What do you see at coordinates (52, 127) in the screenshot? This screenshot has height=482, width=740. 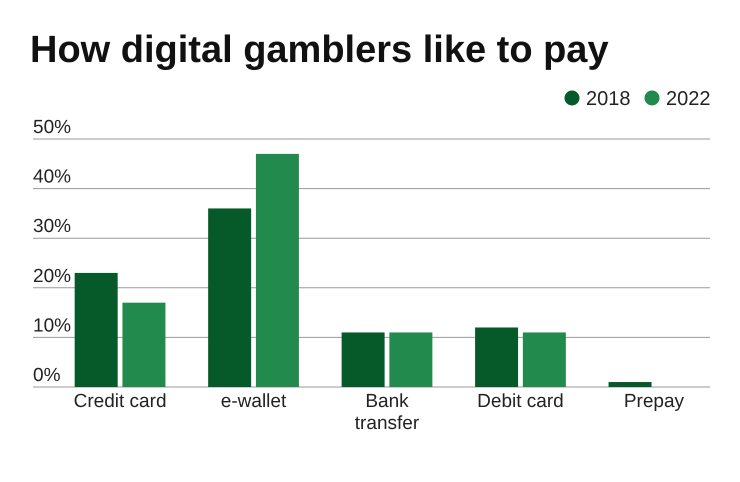 I see `y-tick-label: 50%` at bounding box center [52, 127].